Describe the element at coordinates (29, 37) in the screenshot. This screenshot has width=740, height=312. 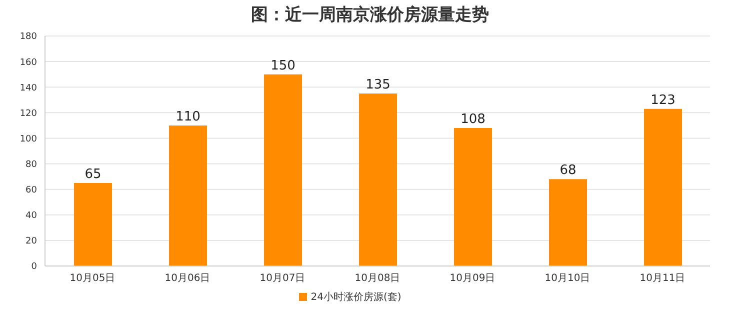
I see `y-tick-label: 180` at that location.